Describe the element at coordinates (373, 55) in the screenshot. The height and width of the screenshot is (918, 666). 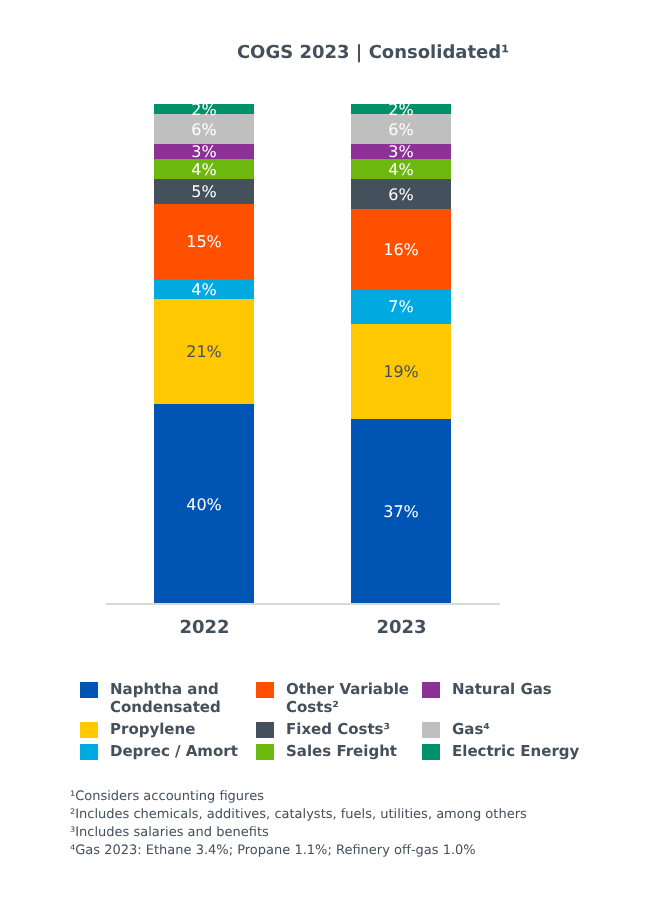
I see `chart-title: COGS 2023 | Consolidated¹` at that location.